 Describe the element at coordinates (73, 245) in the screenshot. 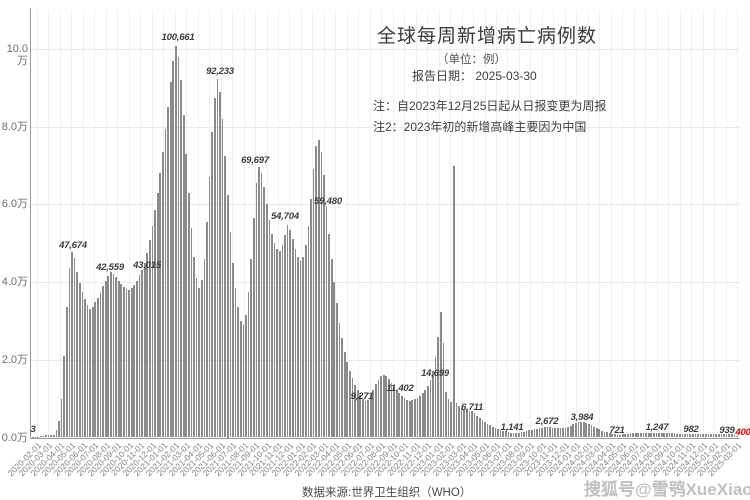

I see `value-label: 47,674` at that location.